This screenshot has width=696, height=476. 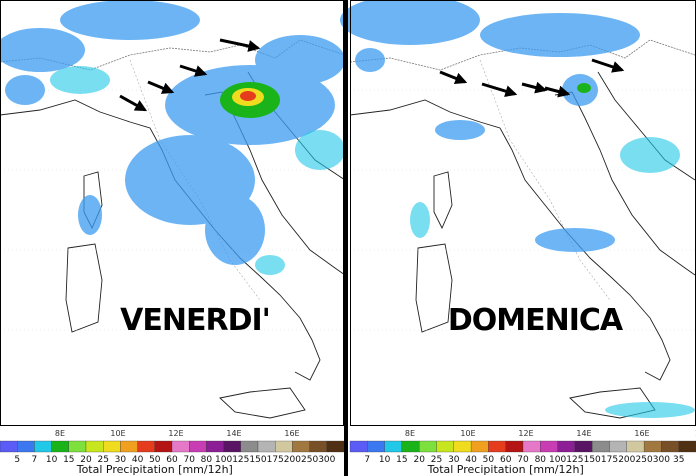 What do you see at coordinates (536, 320) in the screenshot?
I see `day-title: DOMENICA` at bounding box center [536, 320].